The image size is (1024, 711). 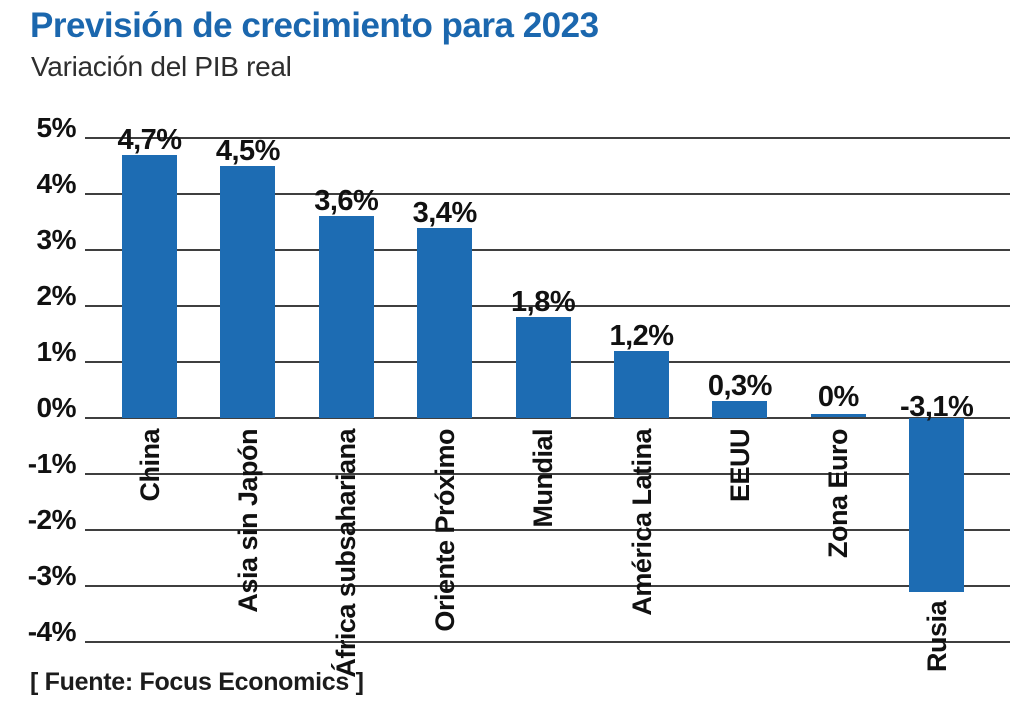 What do you see at coordinates (445, 212) in the screenshot?
I see `bar-value-label: 3,4%` at bounding box center [445, 212].